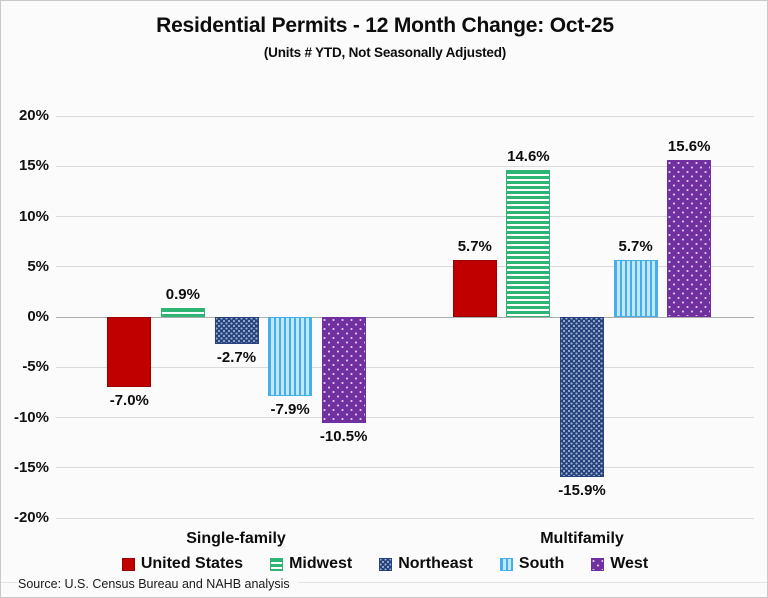 The height and width of the screenshot is (598, 768). Describe the element at coordinates (384, 582) in the screenshot. I see `chart-frame-bottom-edge` at that location.